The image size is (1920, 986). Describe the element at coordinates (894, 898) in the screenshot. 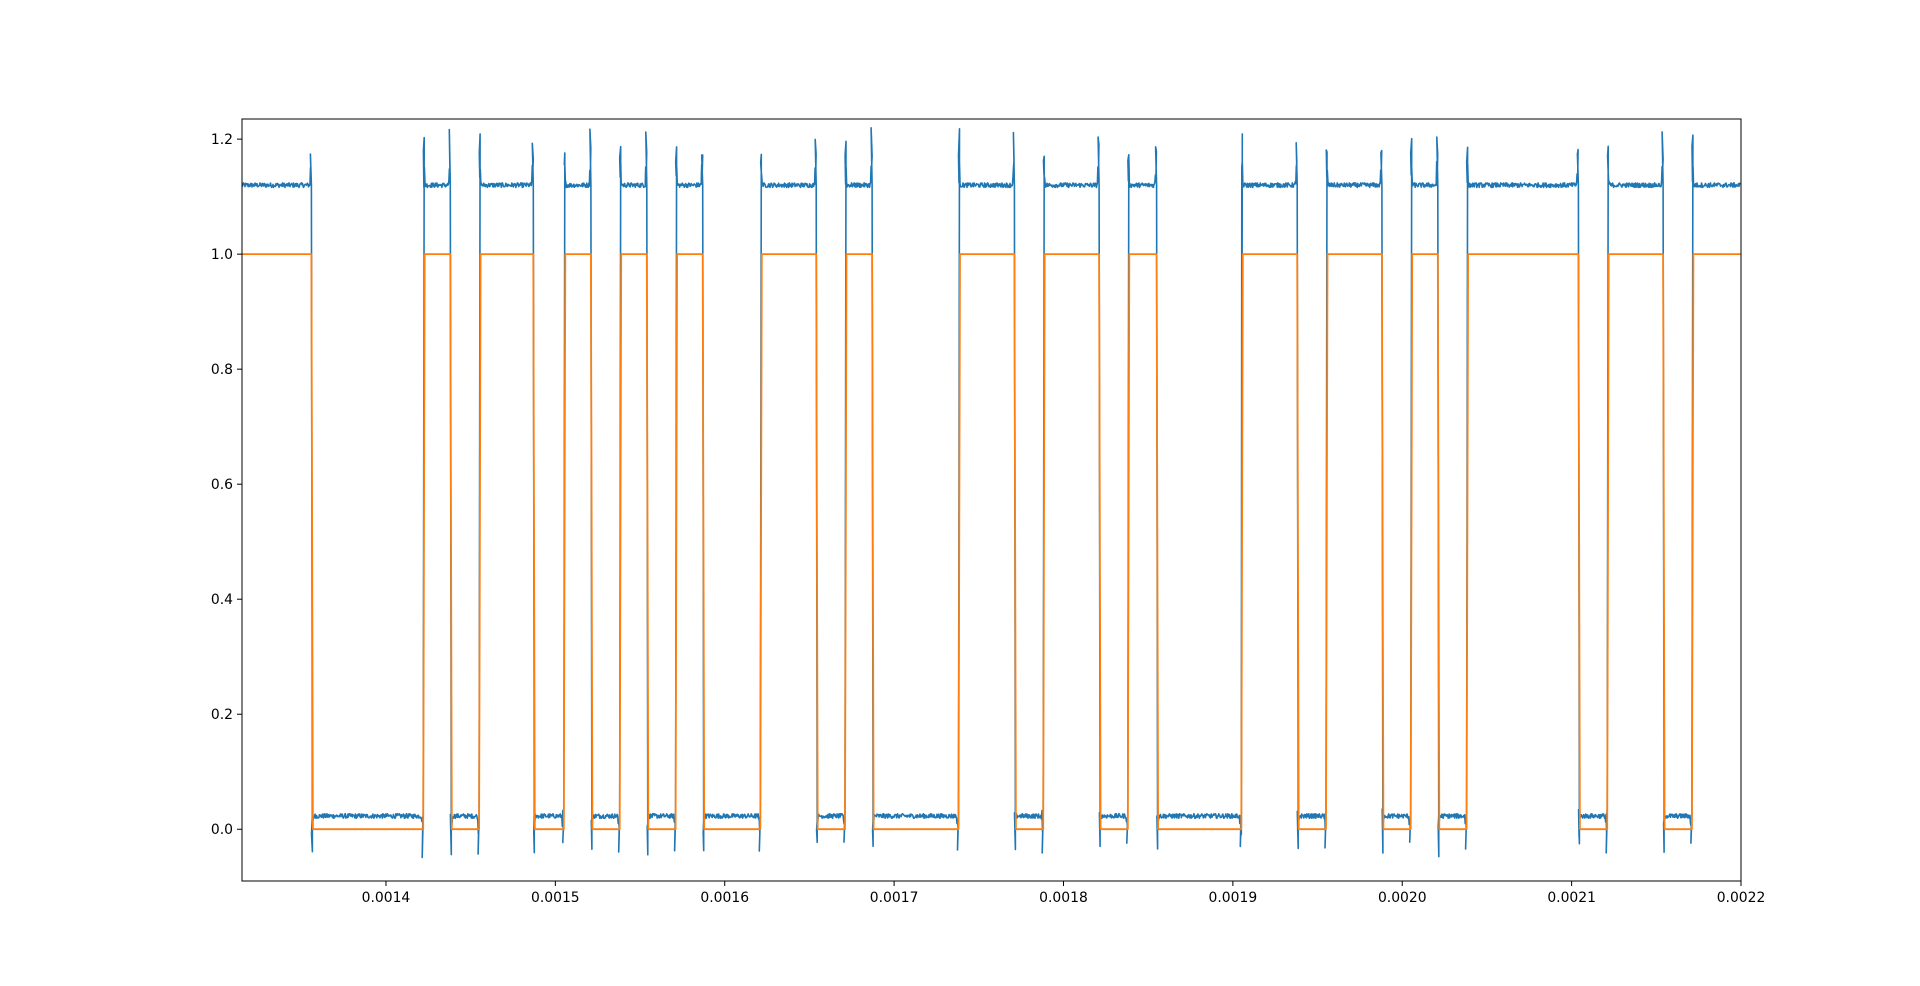

I see `x-tick-label: 0.0017` at that location.